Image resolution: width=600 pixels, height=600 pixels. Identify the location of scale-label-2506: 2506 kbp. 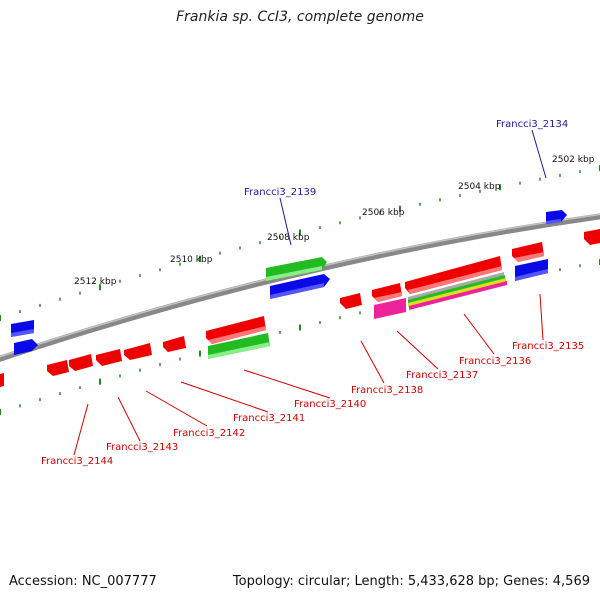
(383, 213).